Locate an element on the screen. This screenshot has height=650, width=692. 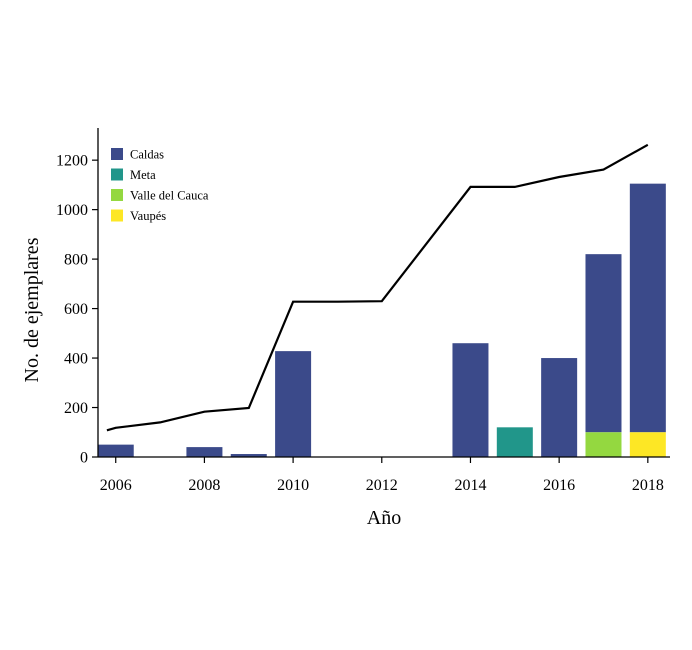
bar-caldas-2006 is located at coordinates (115, 450).